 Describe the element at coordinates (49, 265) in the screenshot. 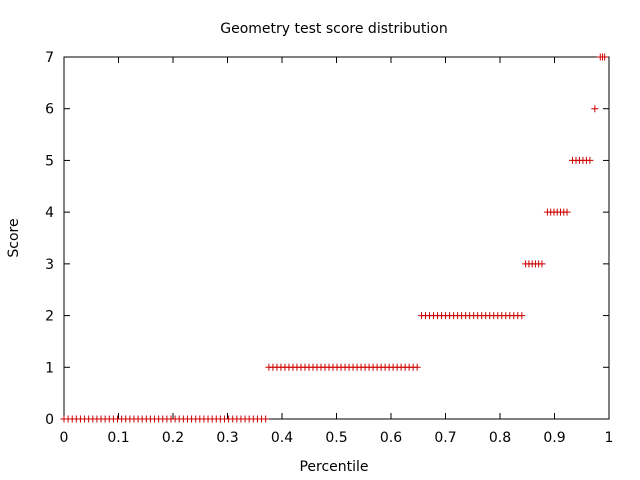

I see `y-tick-label: 3` at that location.